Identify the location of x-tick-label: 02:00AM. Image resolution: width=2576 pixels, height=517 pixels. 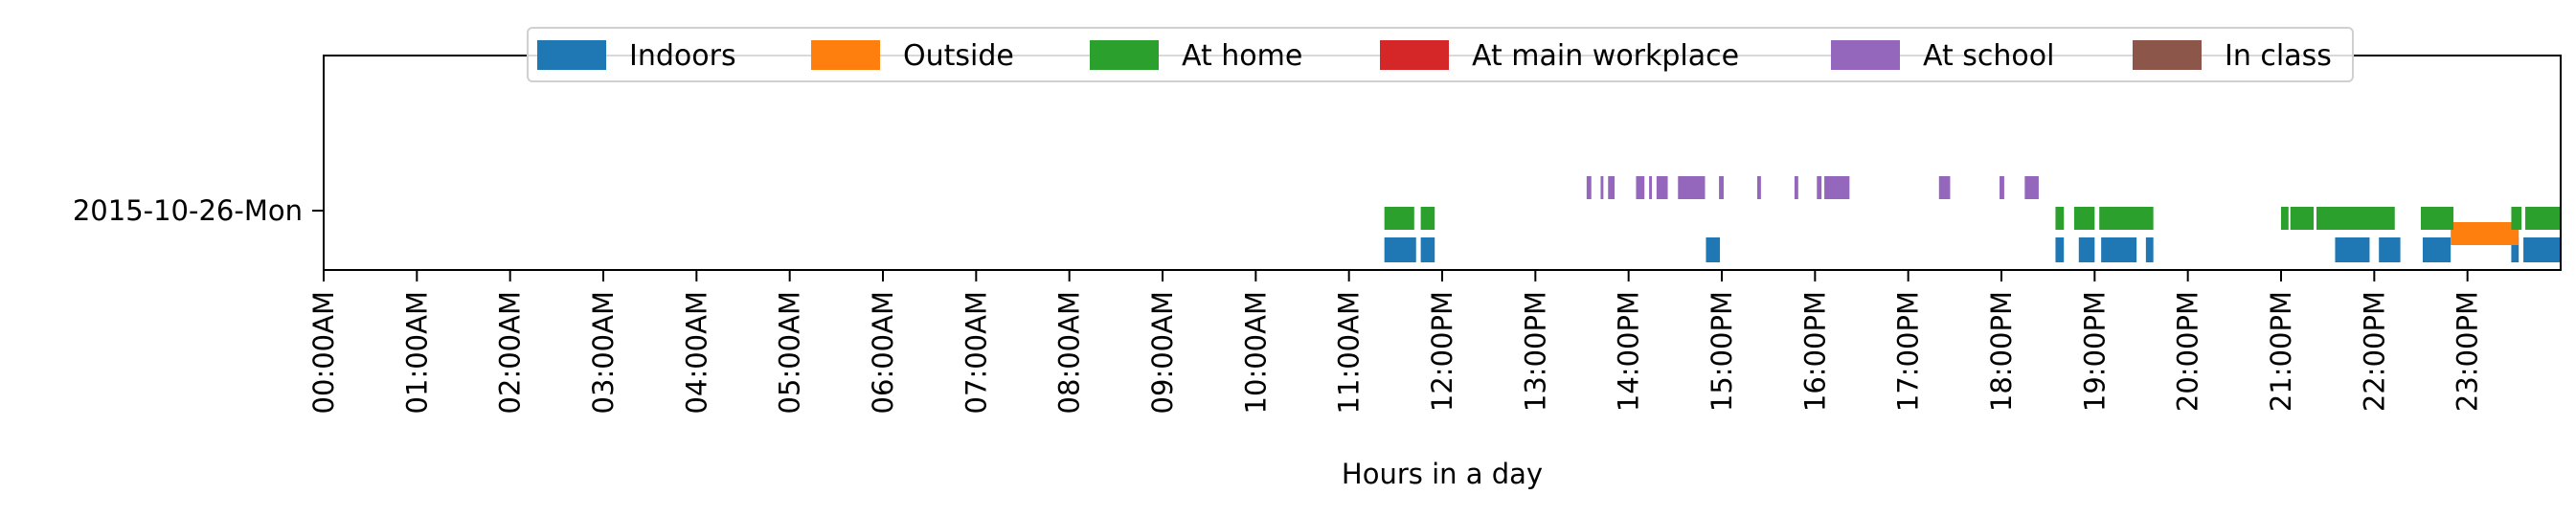
(510, 352).